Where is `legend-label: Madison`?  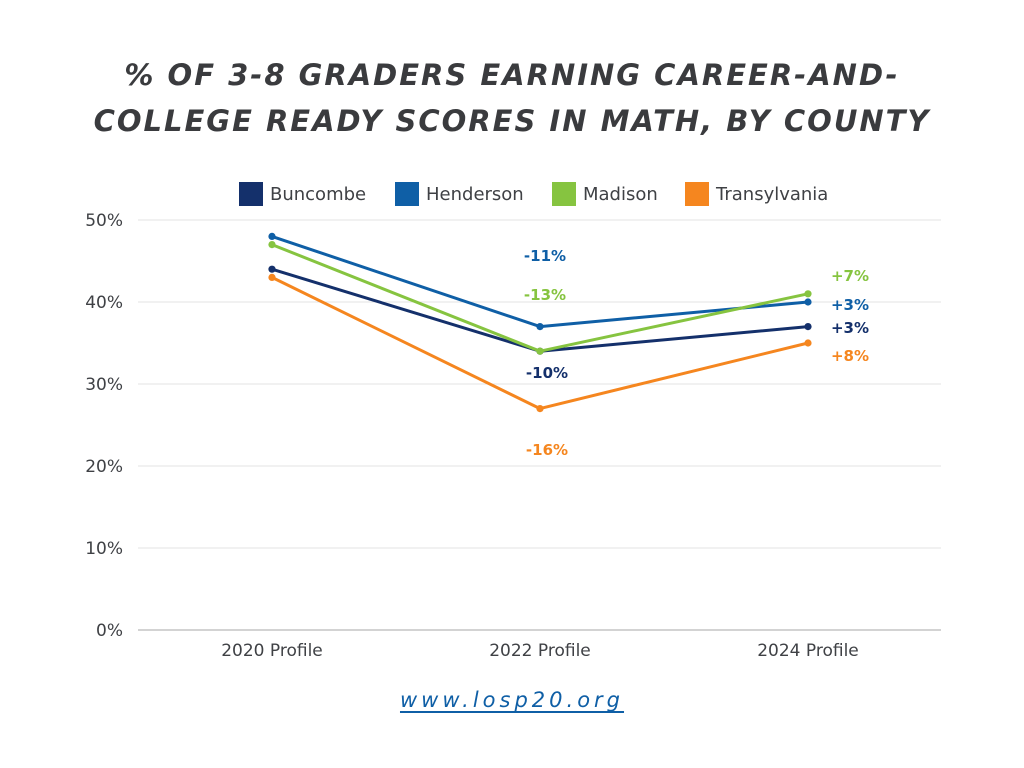
legend-label: Madison is located at coordinates (620, 194).